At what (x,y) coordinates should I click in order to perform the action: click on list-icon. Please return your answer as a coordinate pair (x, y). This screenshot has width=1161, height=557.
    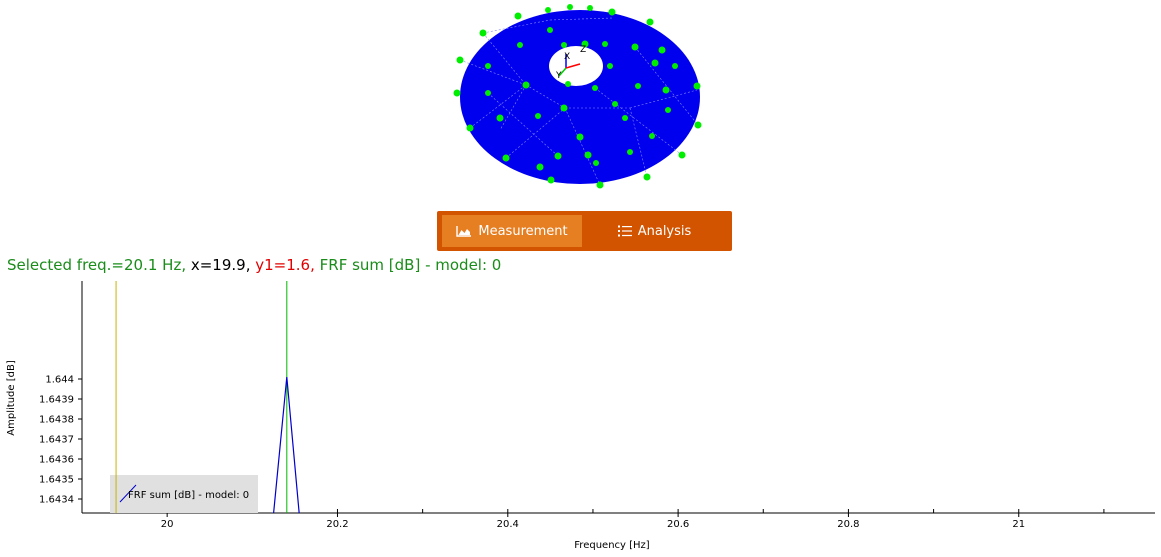
    Looking at the image, I should click on (624, 231).